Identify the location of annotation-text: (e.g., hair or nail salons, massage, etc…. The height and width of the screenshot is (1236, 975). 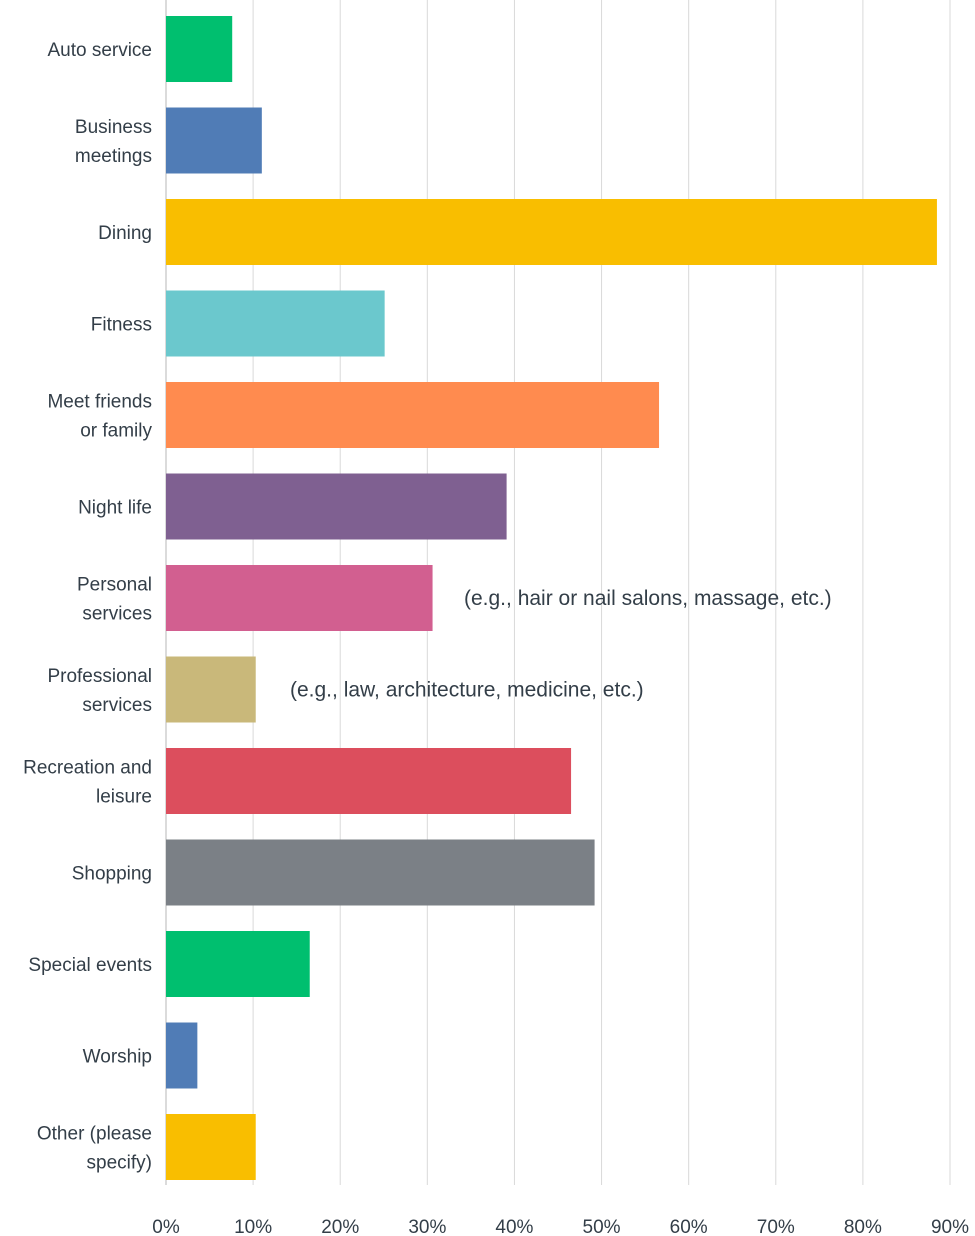
(648, 598).